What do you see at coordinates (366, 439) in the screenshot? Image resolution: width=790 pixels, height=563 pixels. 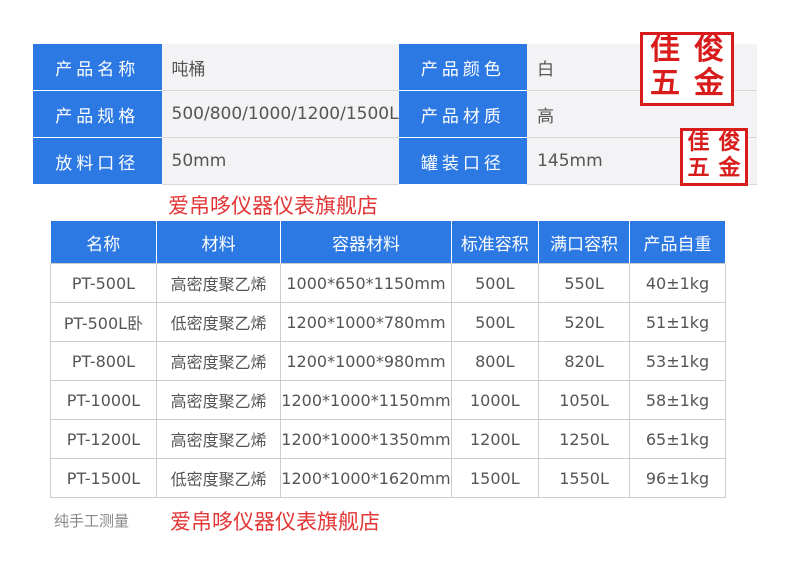 I see `table-cell: 1200*1000*1350mm` at bounding box center [366, 439].